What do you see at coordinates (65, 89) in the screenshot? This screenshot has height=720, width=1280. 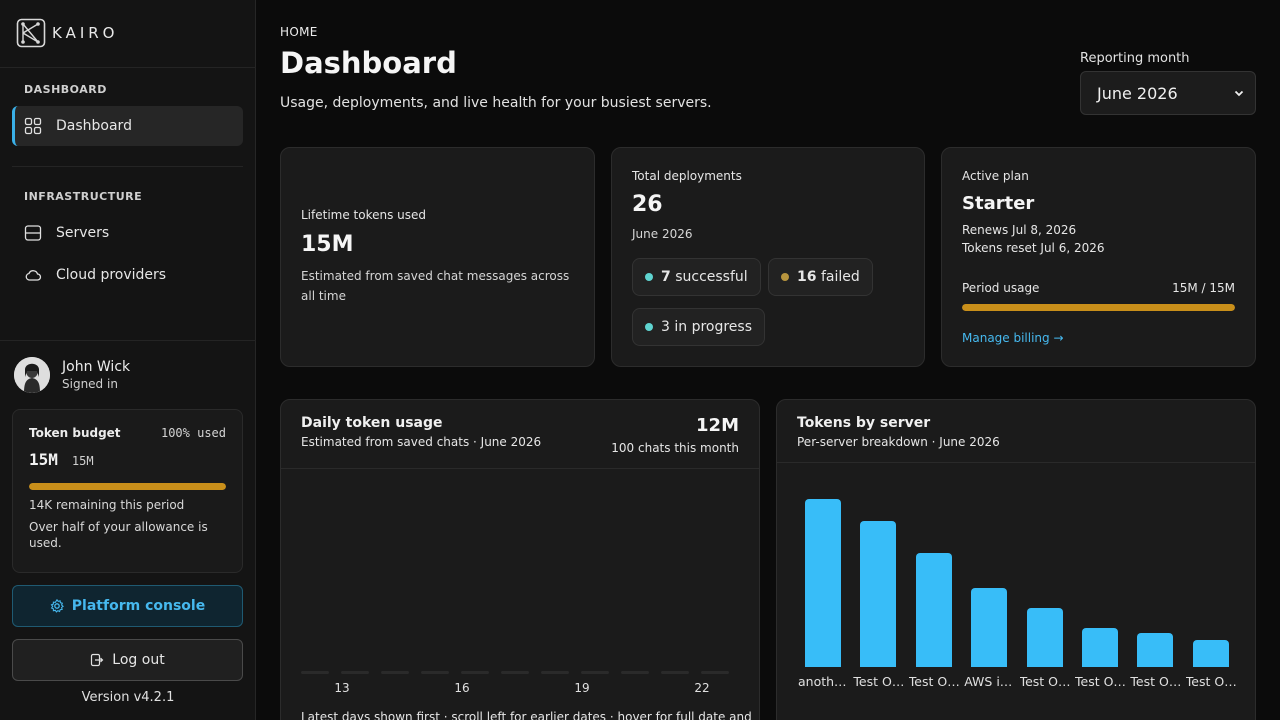 I see `section-label-dashboard: DASHBOARD` at bounding box center [65, 89].